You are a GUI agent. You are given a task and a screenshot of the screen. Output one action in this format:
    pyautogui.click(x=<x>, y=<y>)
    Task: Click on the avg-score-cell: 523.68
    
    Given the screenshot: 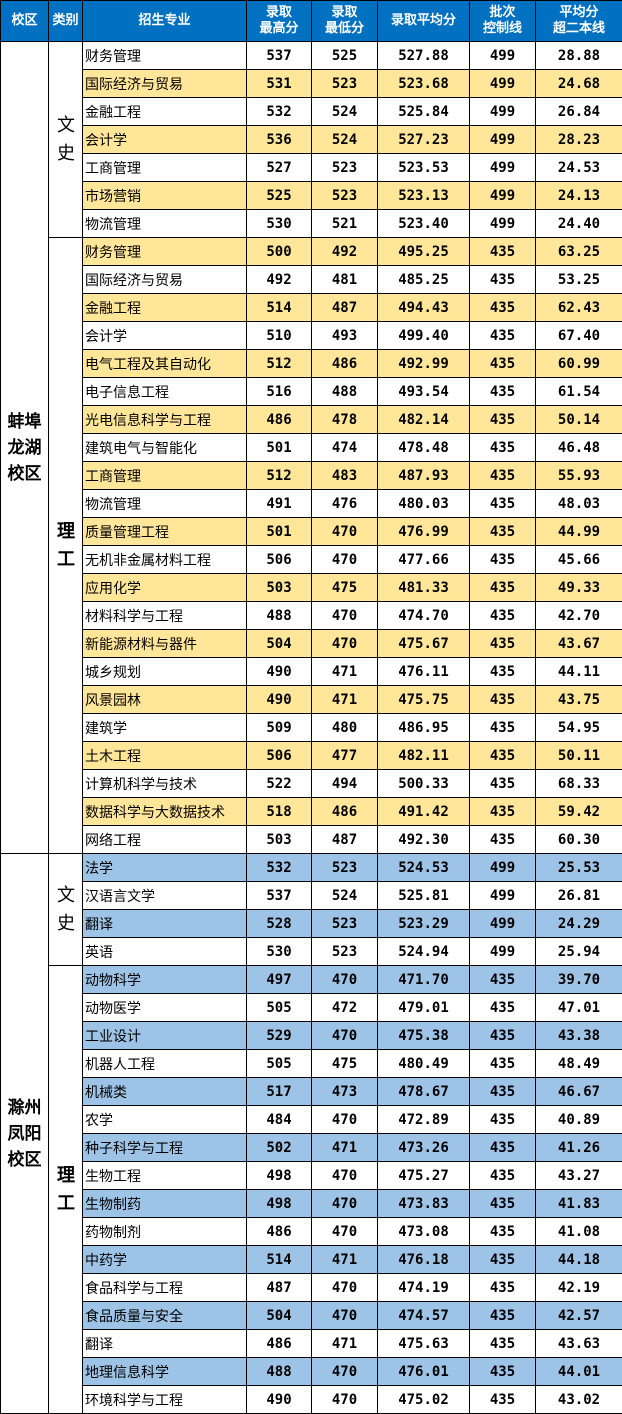 What is the action you would take?
    pyautogui.click(x=424, y=84)
    